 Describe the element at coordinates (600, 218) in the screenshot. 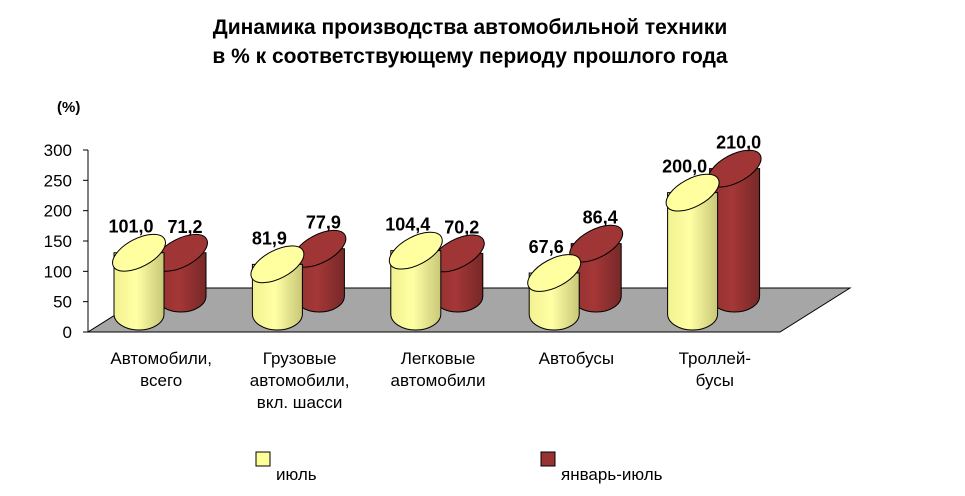

I see `value-label: 86,4` at that location.